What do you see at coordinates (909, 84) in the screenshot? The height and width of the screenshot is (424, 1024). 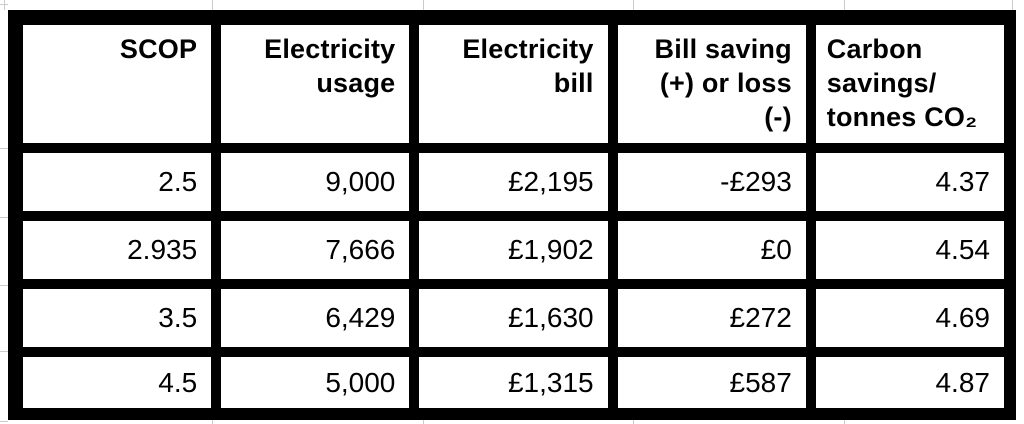 I see `column-header-carbon-savings: Carbon savings/ tonnes CO₂` at bounding box center [909, 84].